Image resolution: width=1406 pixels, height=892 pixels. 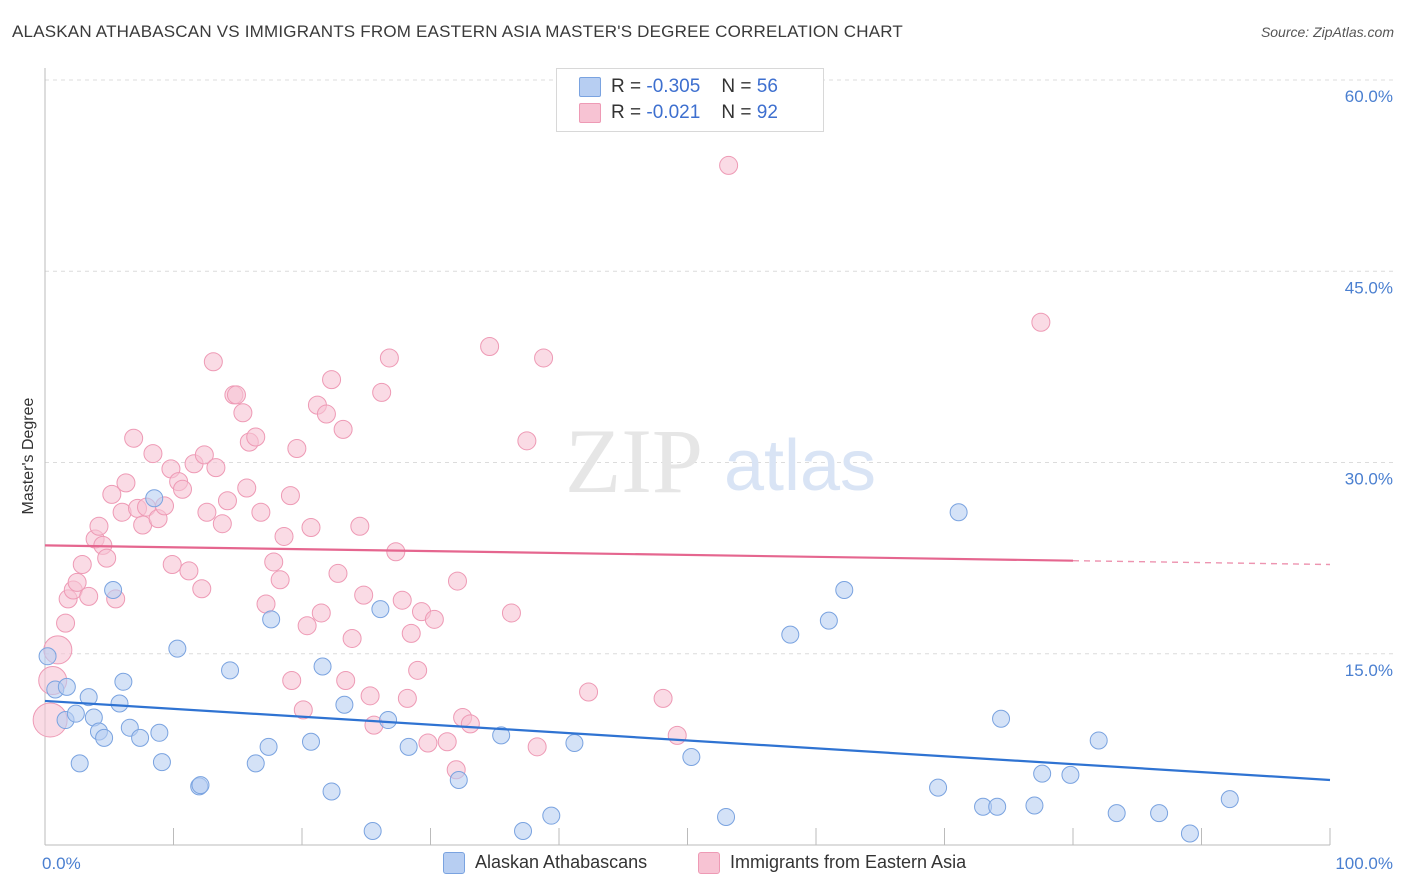 What do you see at coordinates (1364, 863) in the screenshot?
I see `x-tick-label: 100.0%` at bounding box center [1364, 863].